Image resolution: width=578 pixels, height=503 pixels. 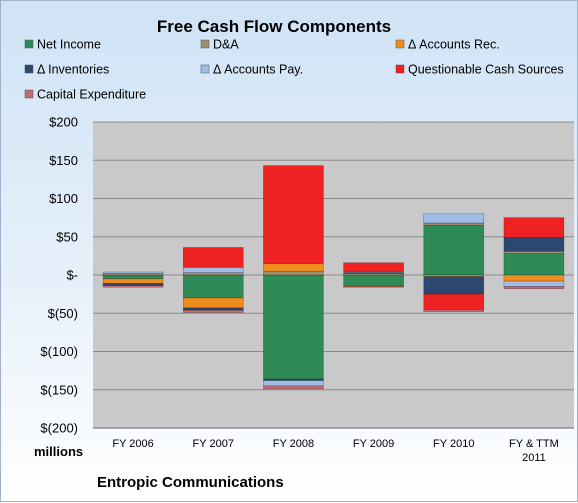 I want to click on y-tick-label: $100, so click(x=63, y=198).